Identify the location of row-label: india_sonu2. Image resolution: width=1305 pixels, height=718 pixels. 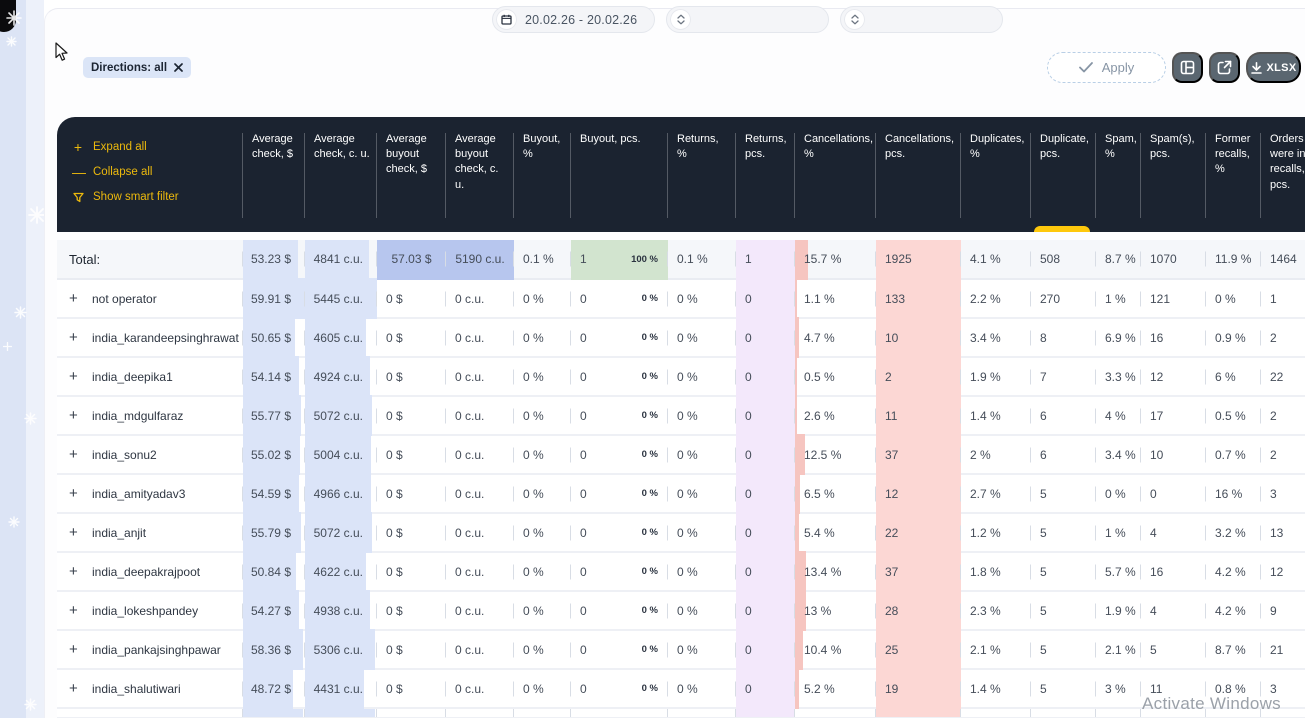
(124, 454).